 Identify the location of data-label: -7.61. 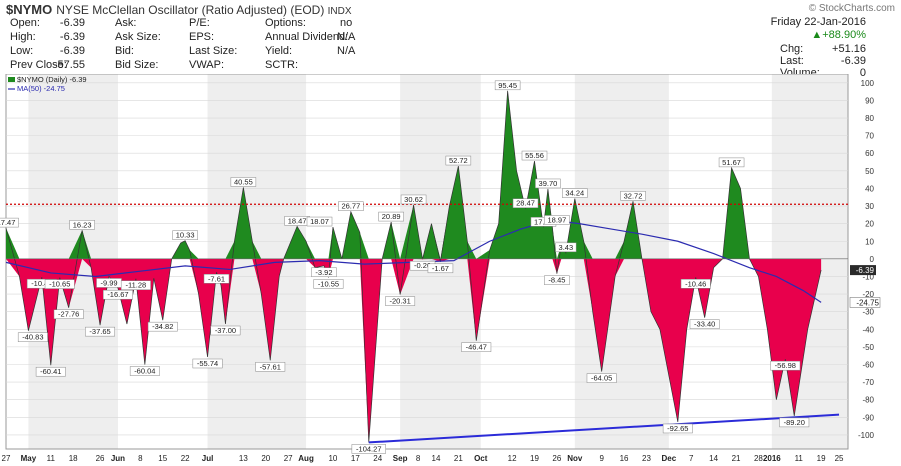
(216, 278).